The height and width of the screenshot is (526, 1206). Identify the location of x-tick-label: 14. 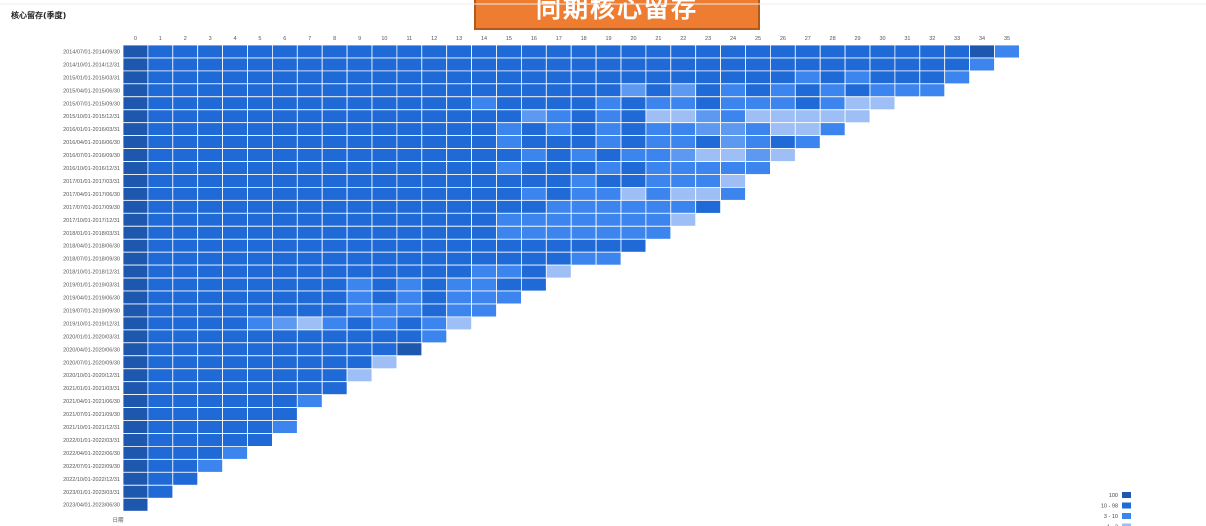
(484, 39).